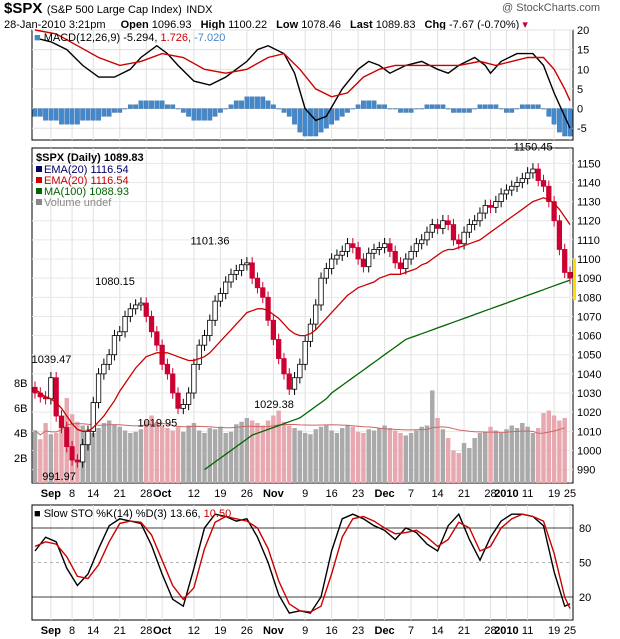 This screenshot has height=639, width=620. What do you see at coordinates (20, 409) in the screenshot?
I see `volume-tick-label: 6B` at bounding box center [20, 409].